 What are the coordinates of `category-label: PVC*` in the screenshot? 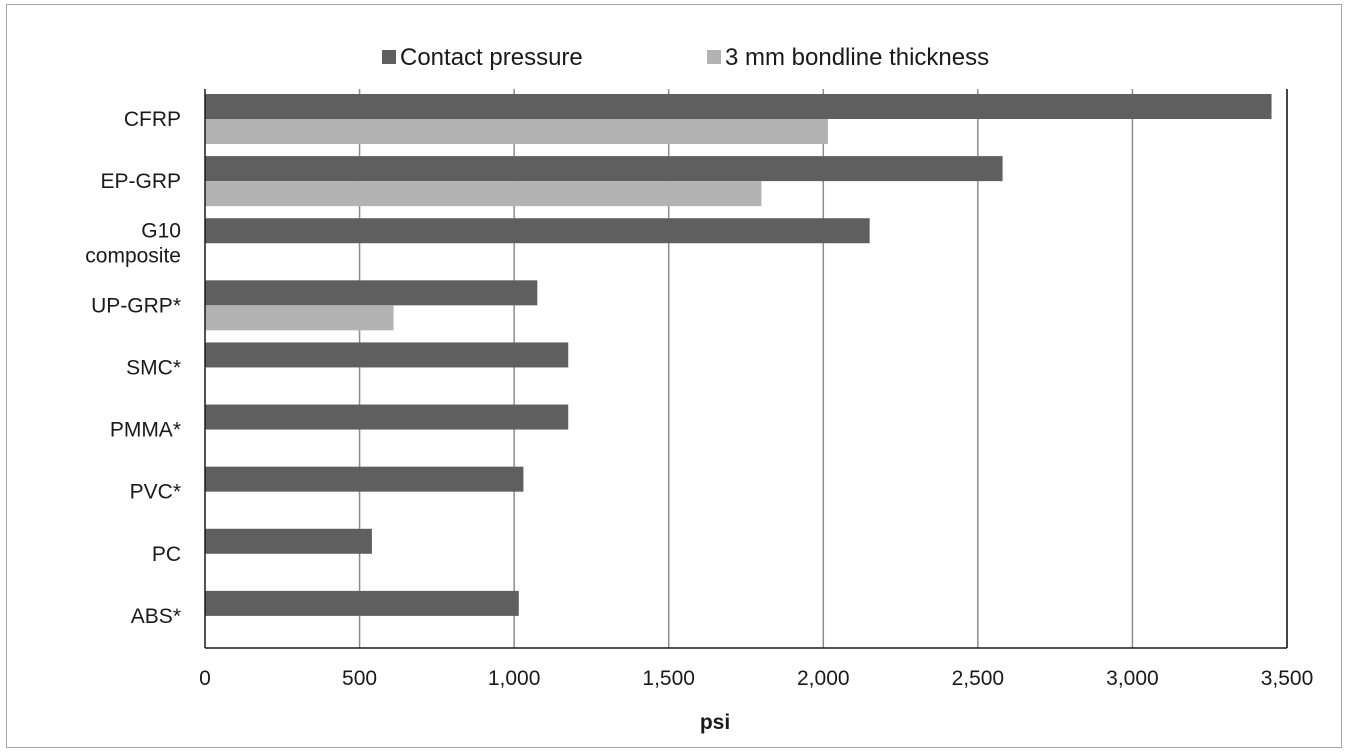 It's located at (155, 492).